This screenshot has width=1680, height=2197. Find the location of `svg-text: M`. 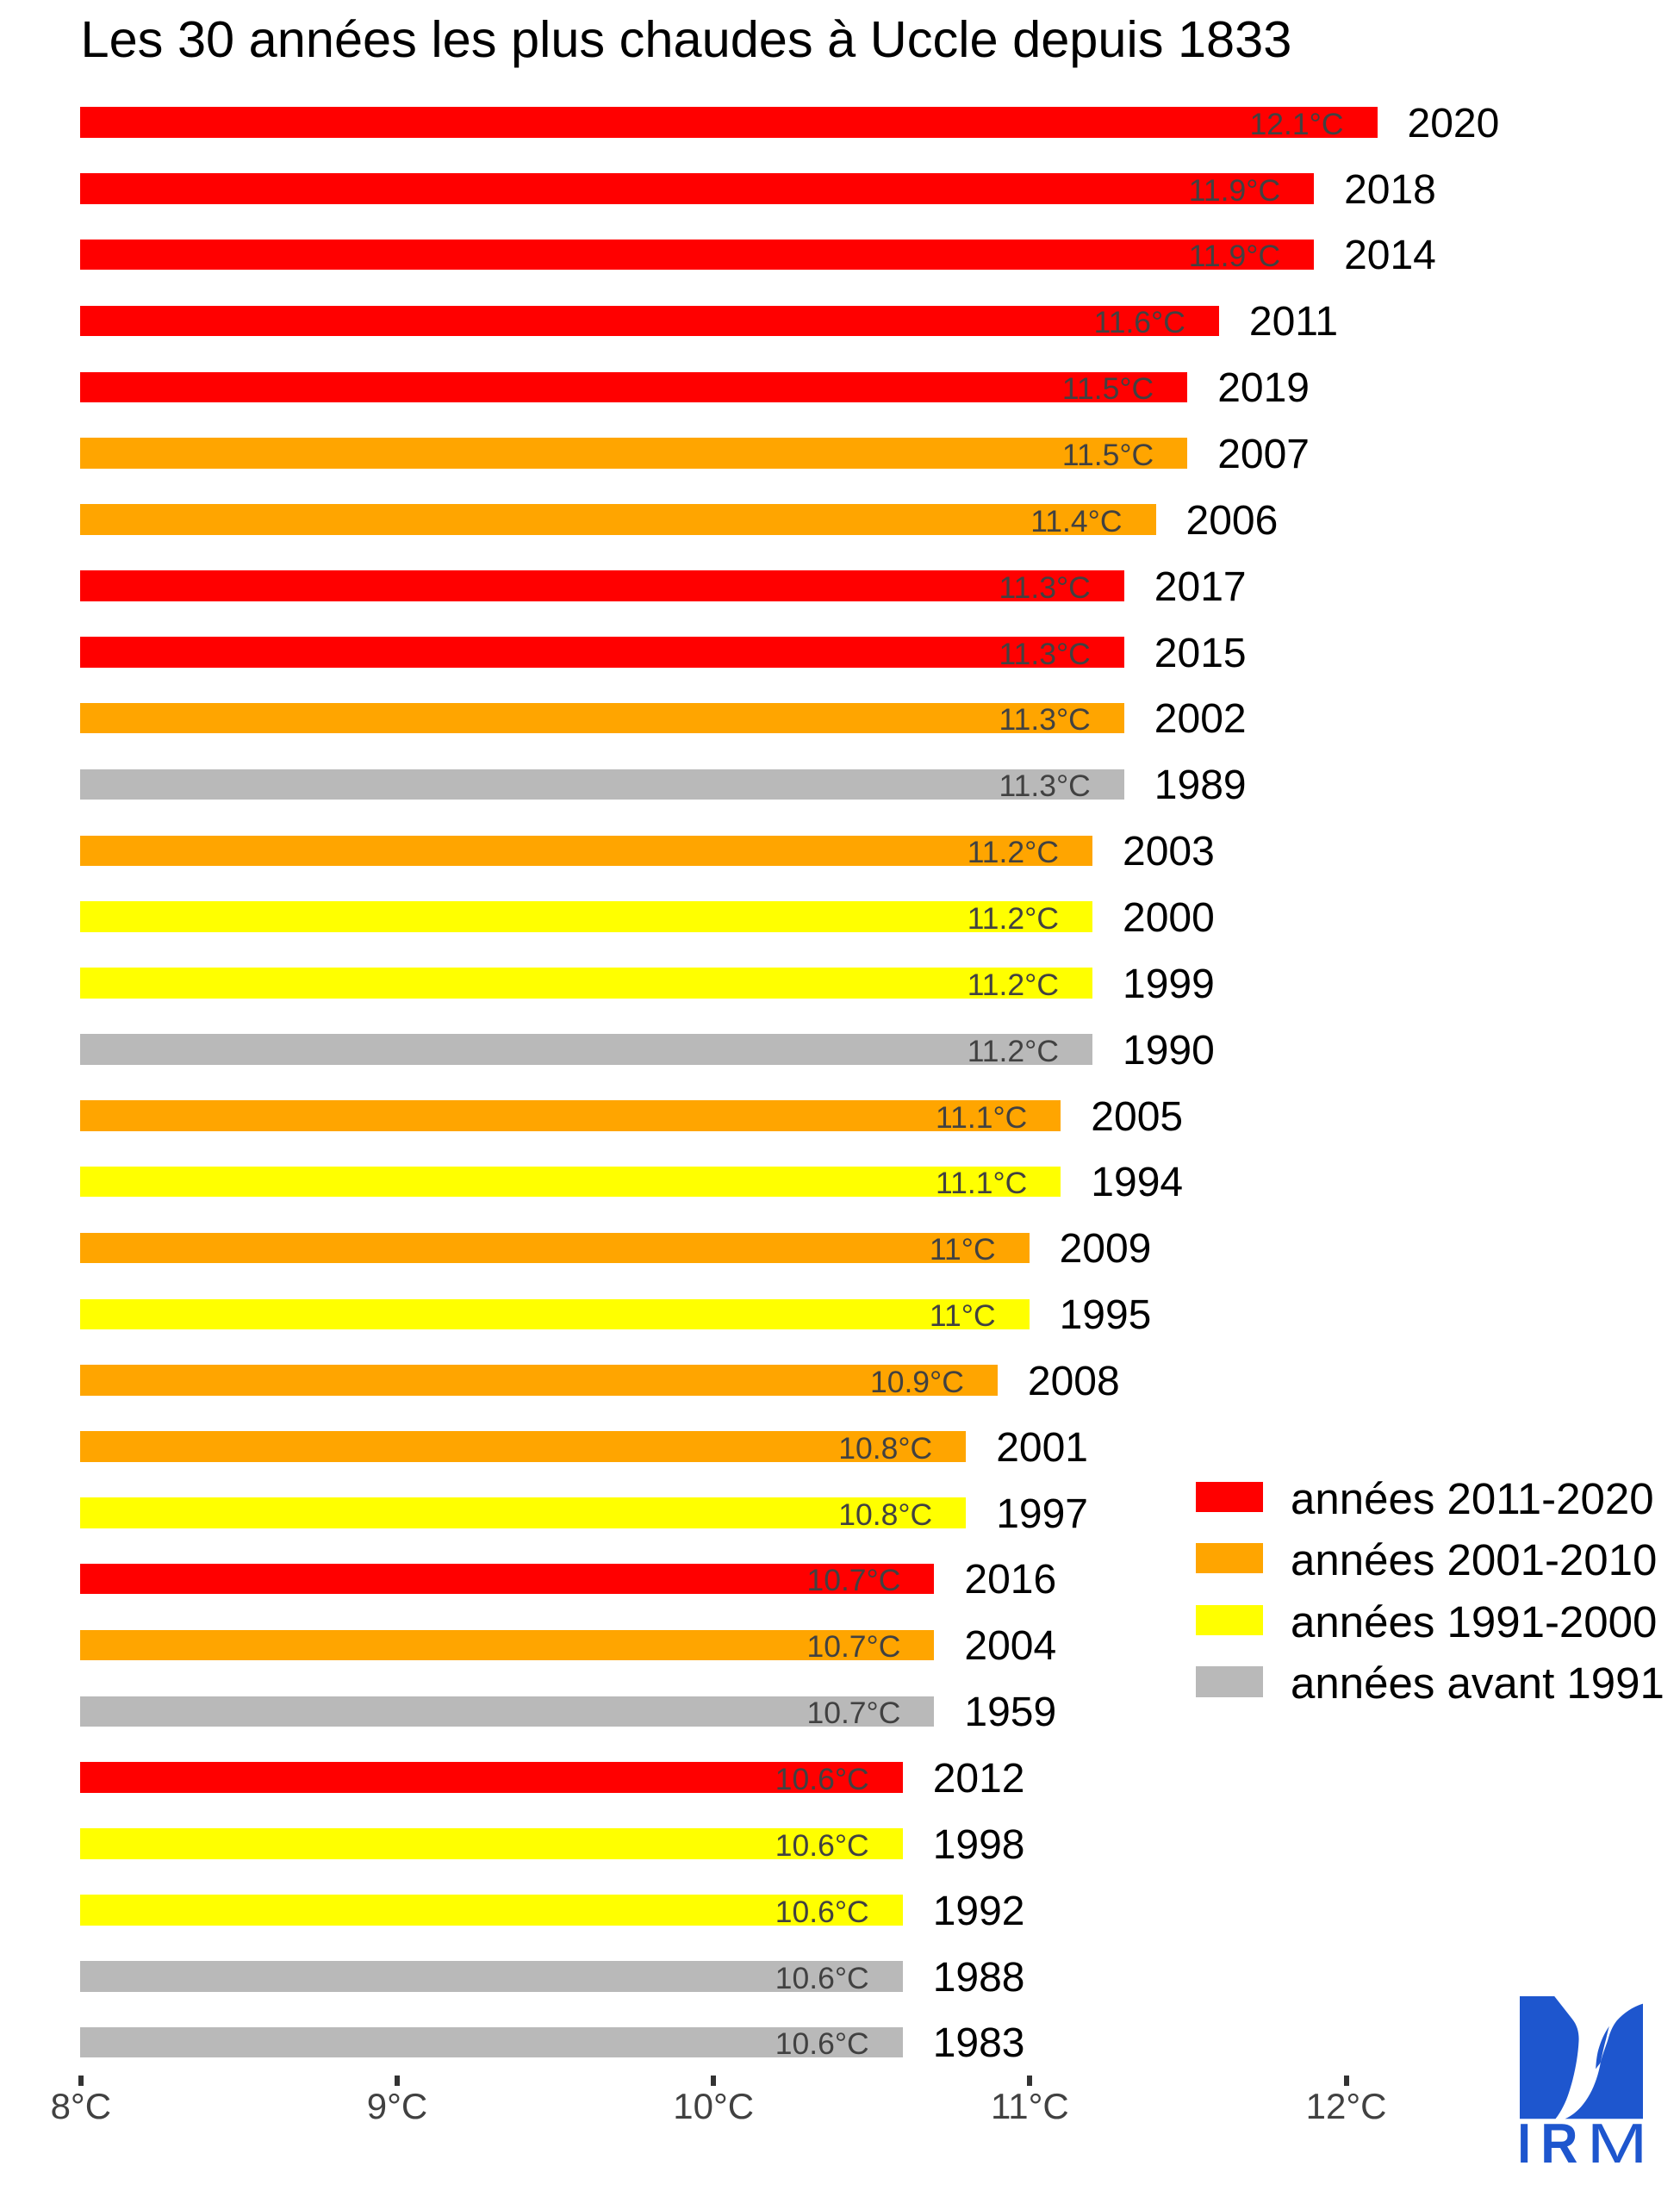

svg-text: M is located at coordinates (1615, 2139).